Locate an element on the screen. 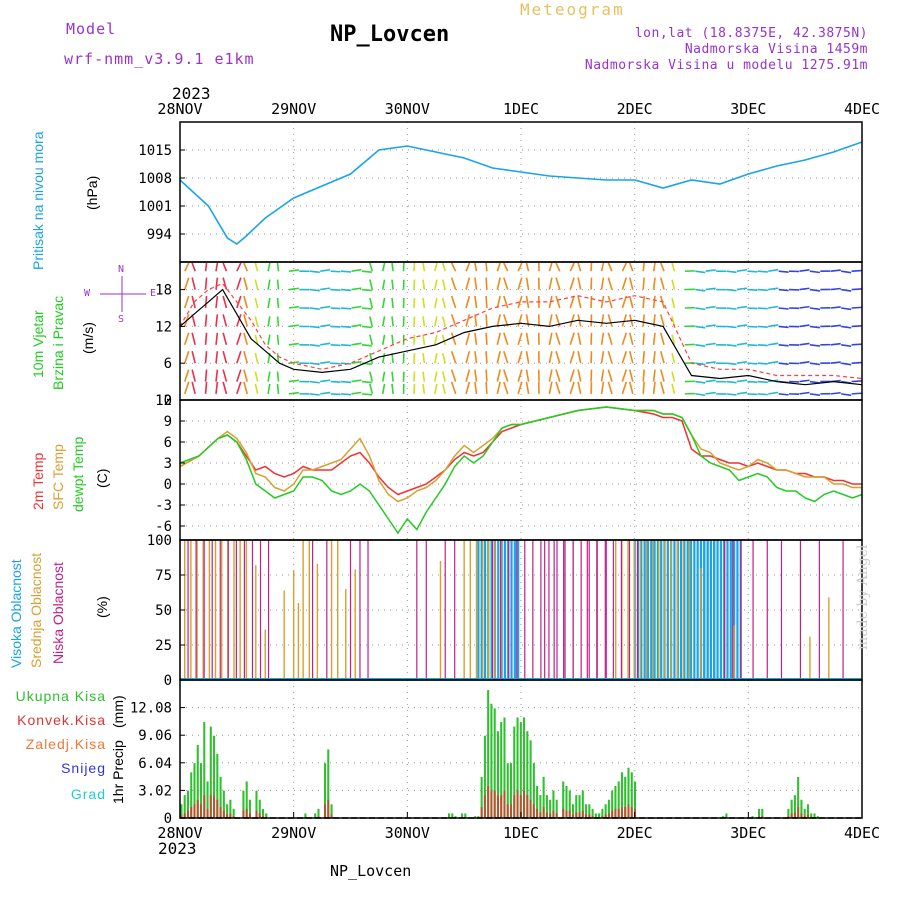  precip-unit: (mm) is located at coordinates (118, 711).